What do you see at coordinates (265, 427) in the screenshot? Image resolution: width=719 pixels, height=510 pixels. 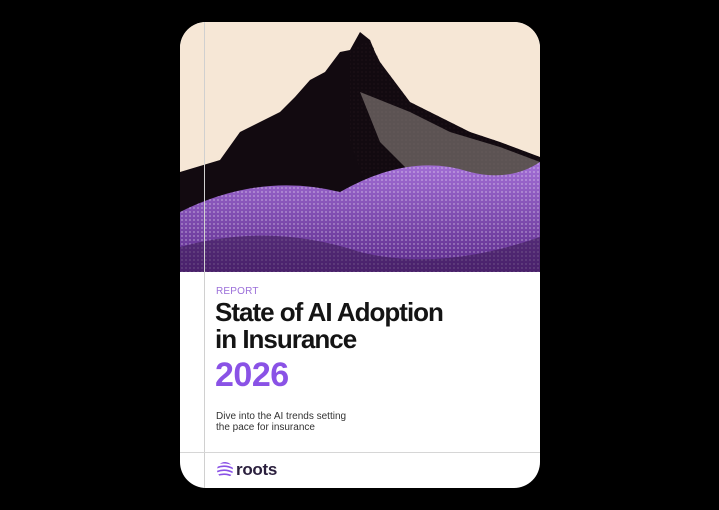 I see `description-line-2: the pace for insurance` at bounding box center [265, 427].